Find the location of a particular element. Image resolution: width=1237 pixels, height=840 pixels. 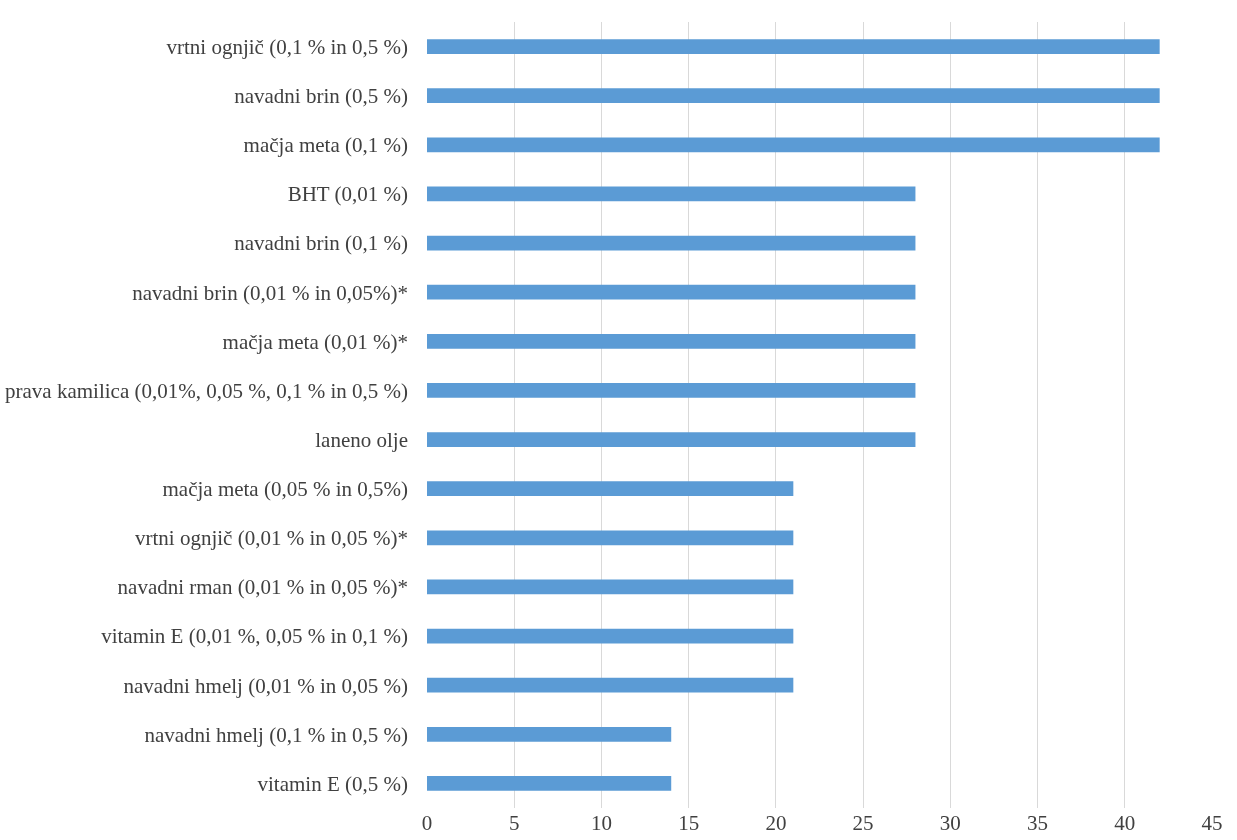

x-tick-label: 40 is located at coordinates (1125, 823).